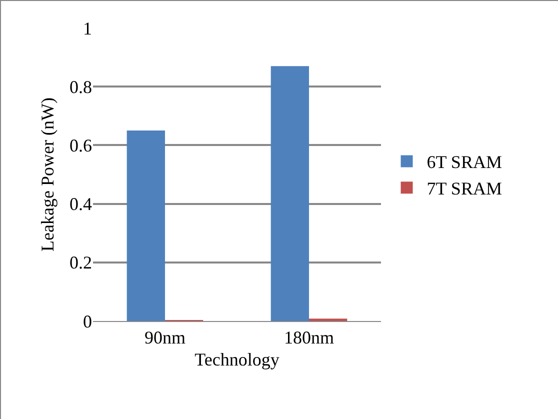 Image resolution: width=558 pixels, height=419 pixels. What do you see at coordinates (464, 188) in the screenshot?
I see `legend-label: 7T SRAM` at bounding box center [464, 188].